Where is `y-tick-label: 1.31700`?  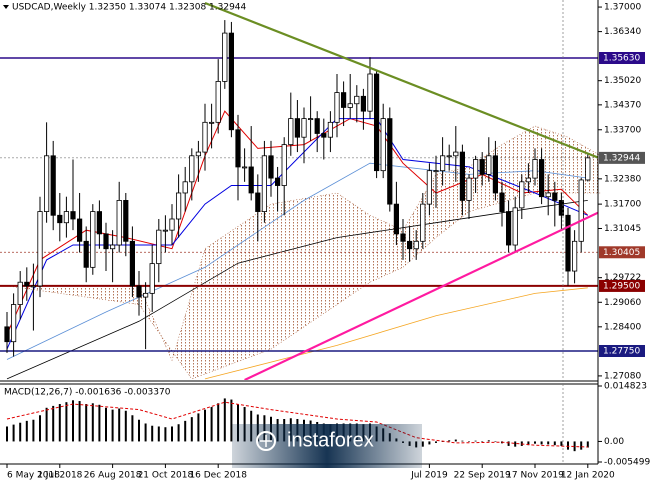 y-tick-label: 1.31700 is located at coordinates (622, 205).